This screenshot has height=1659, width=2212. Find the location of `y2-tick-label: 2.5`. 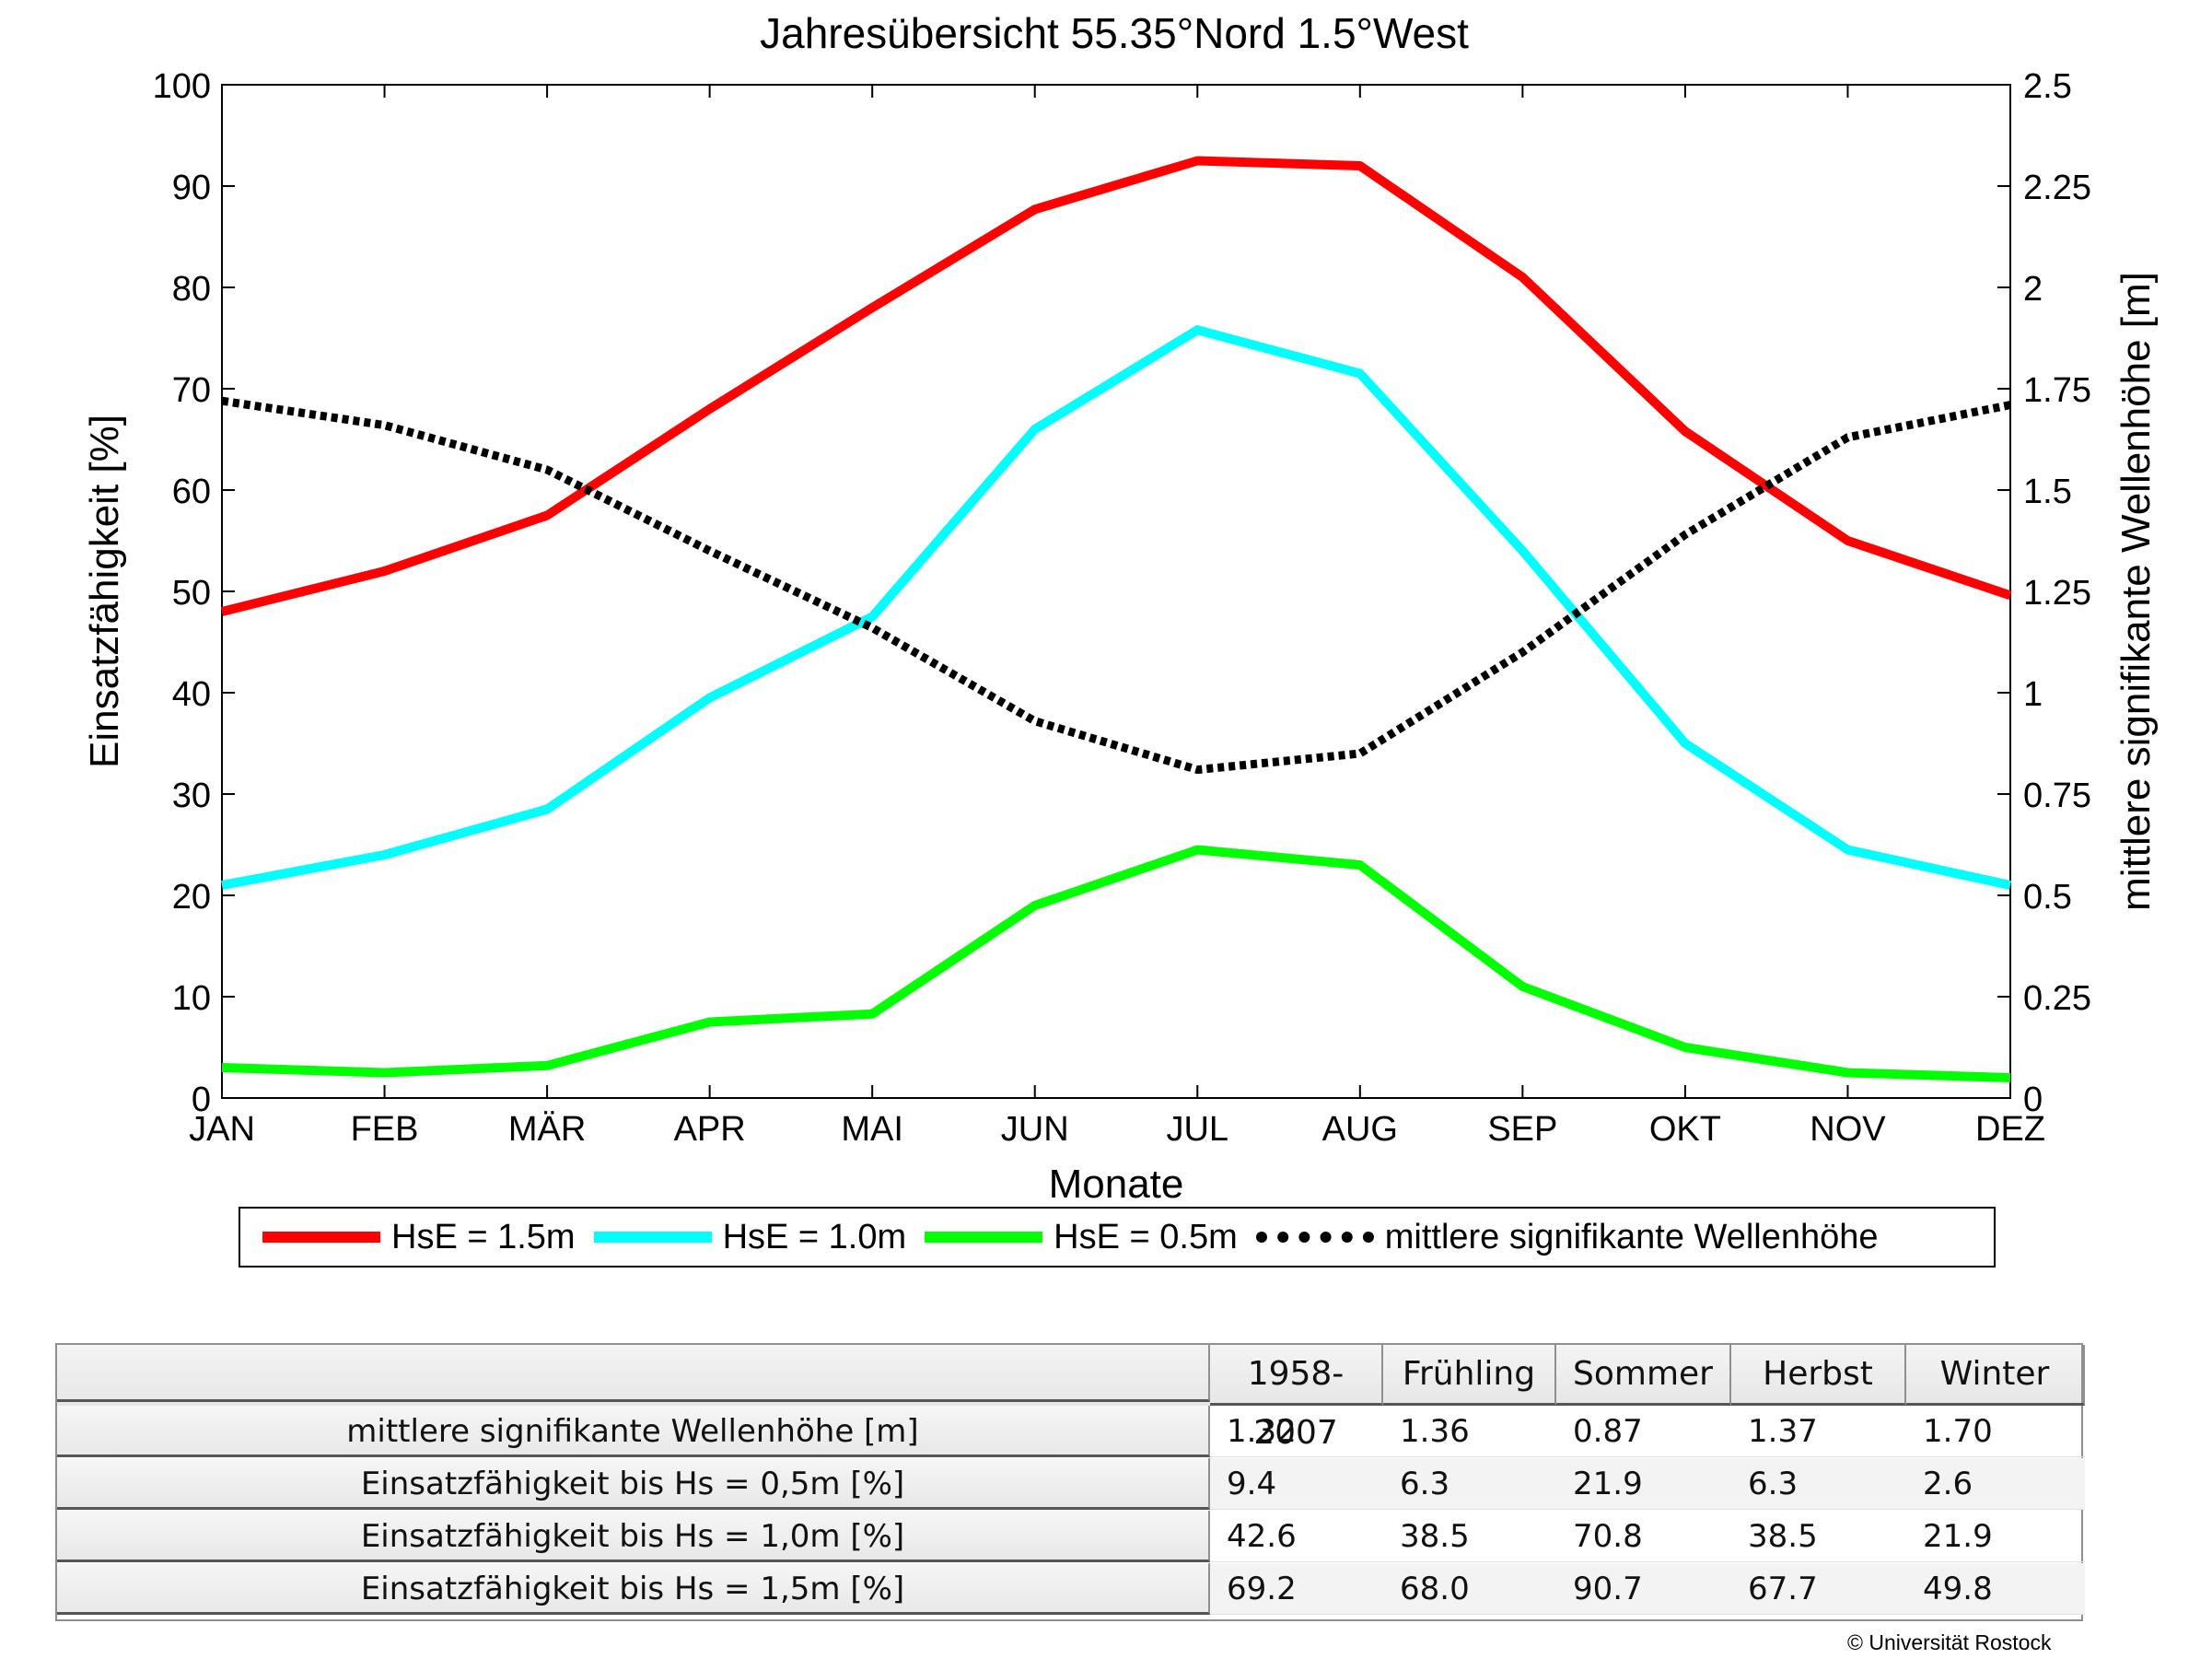

y2-tick-label: 2.5 is located at coordinates (2048, 86).